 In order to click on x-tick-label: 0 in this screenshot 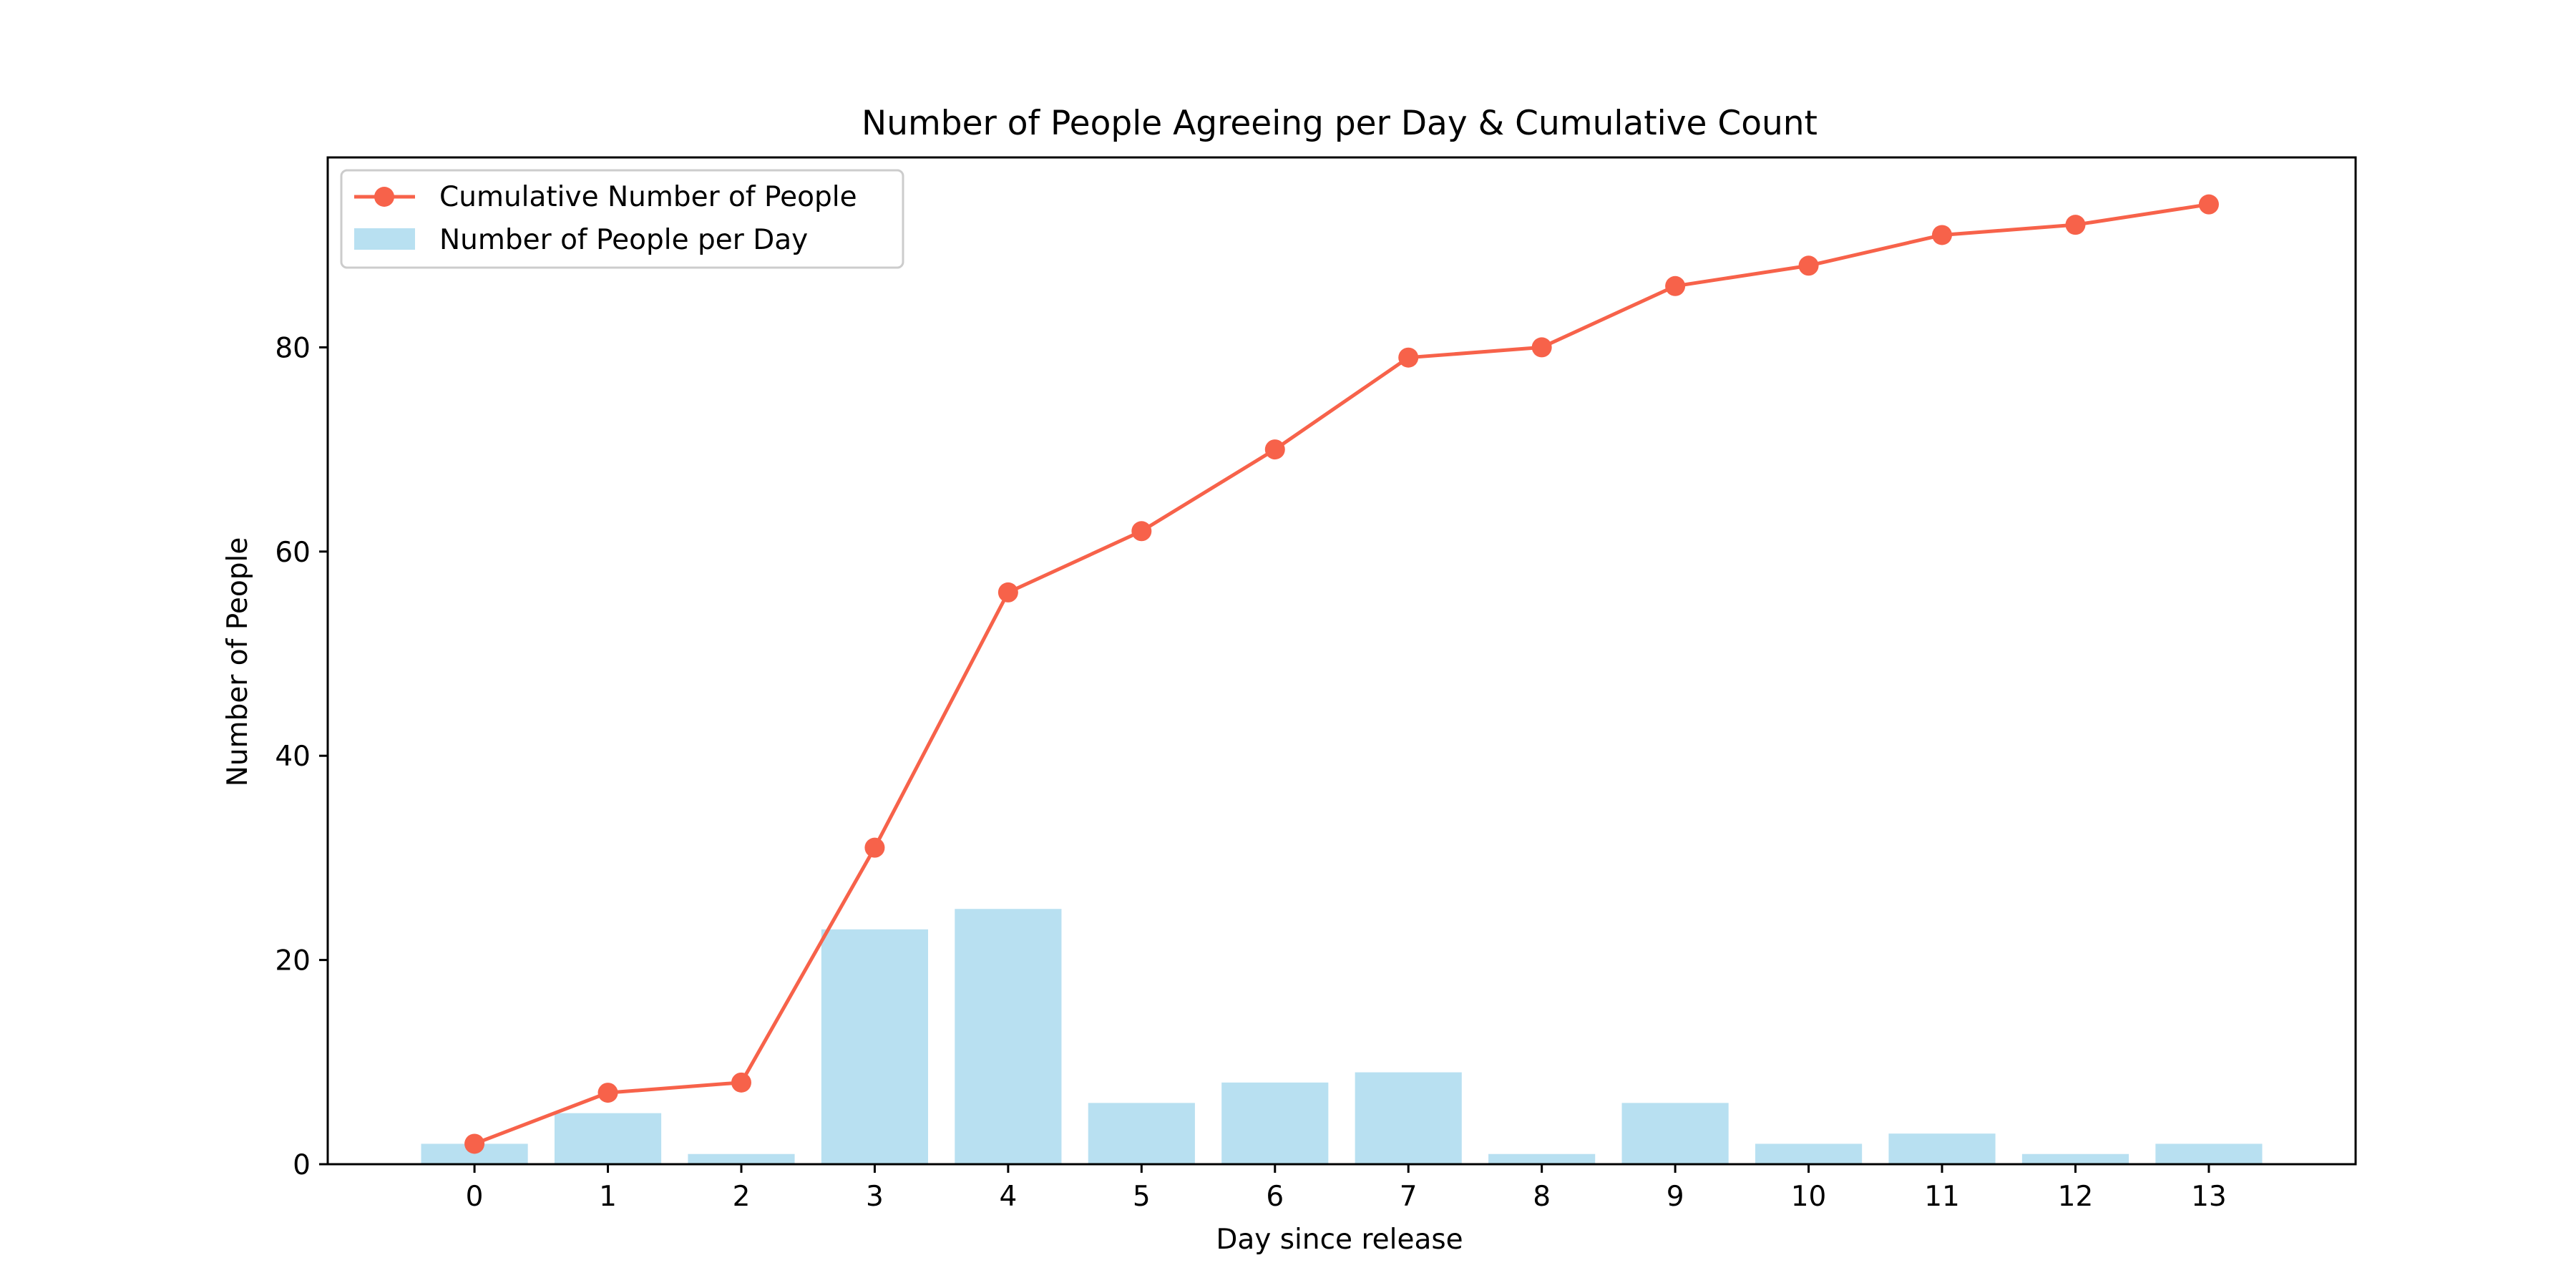, I will do `click(475, 1197)`.